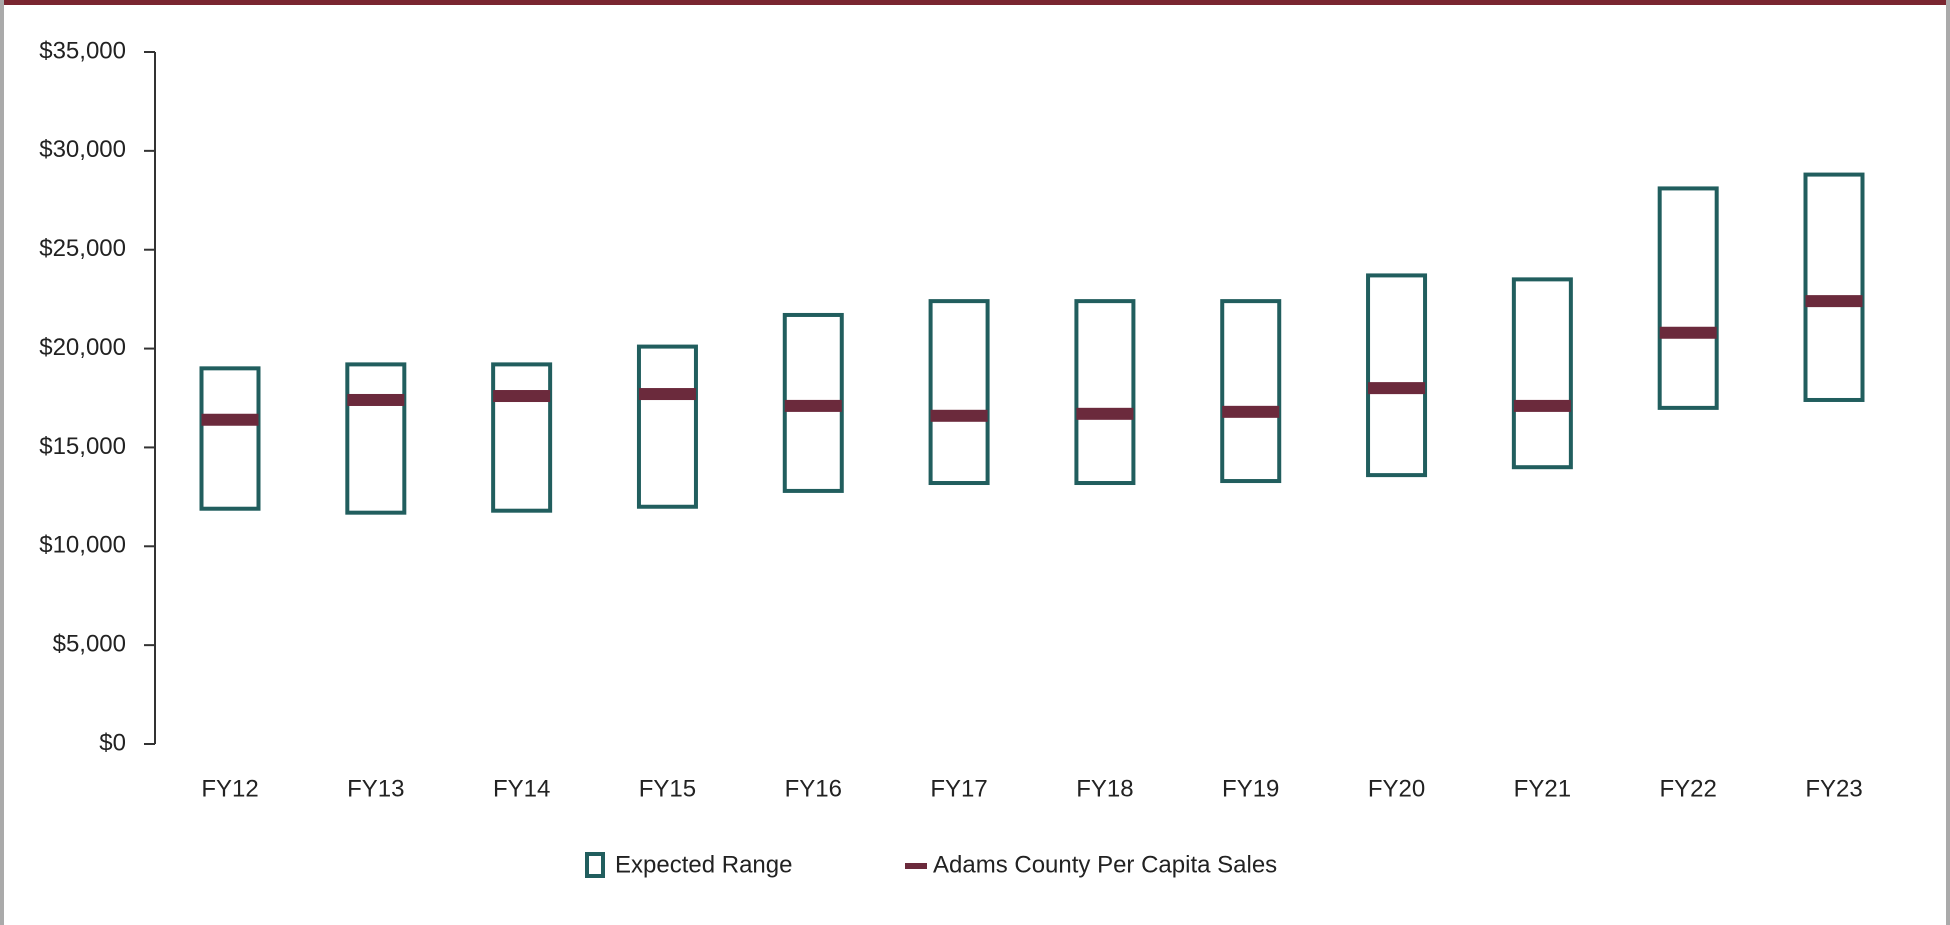 The image size is (1950, 925). Describe the element at coordinates (375, 788) in the screenshot. I see `x-tick-label: FY13` at that location.